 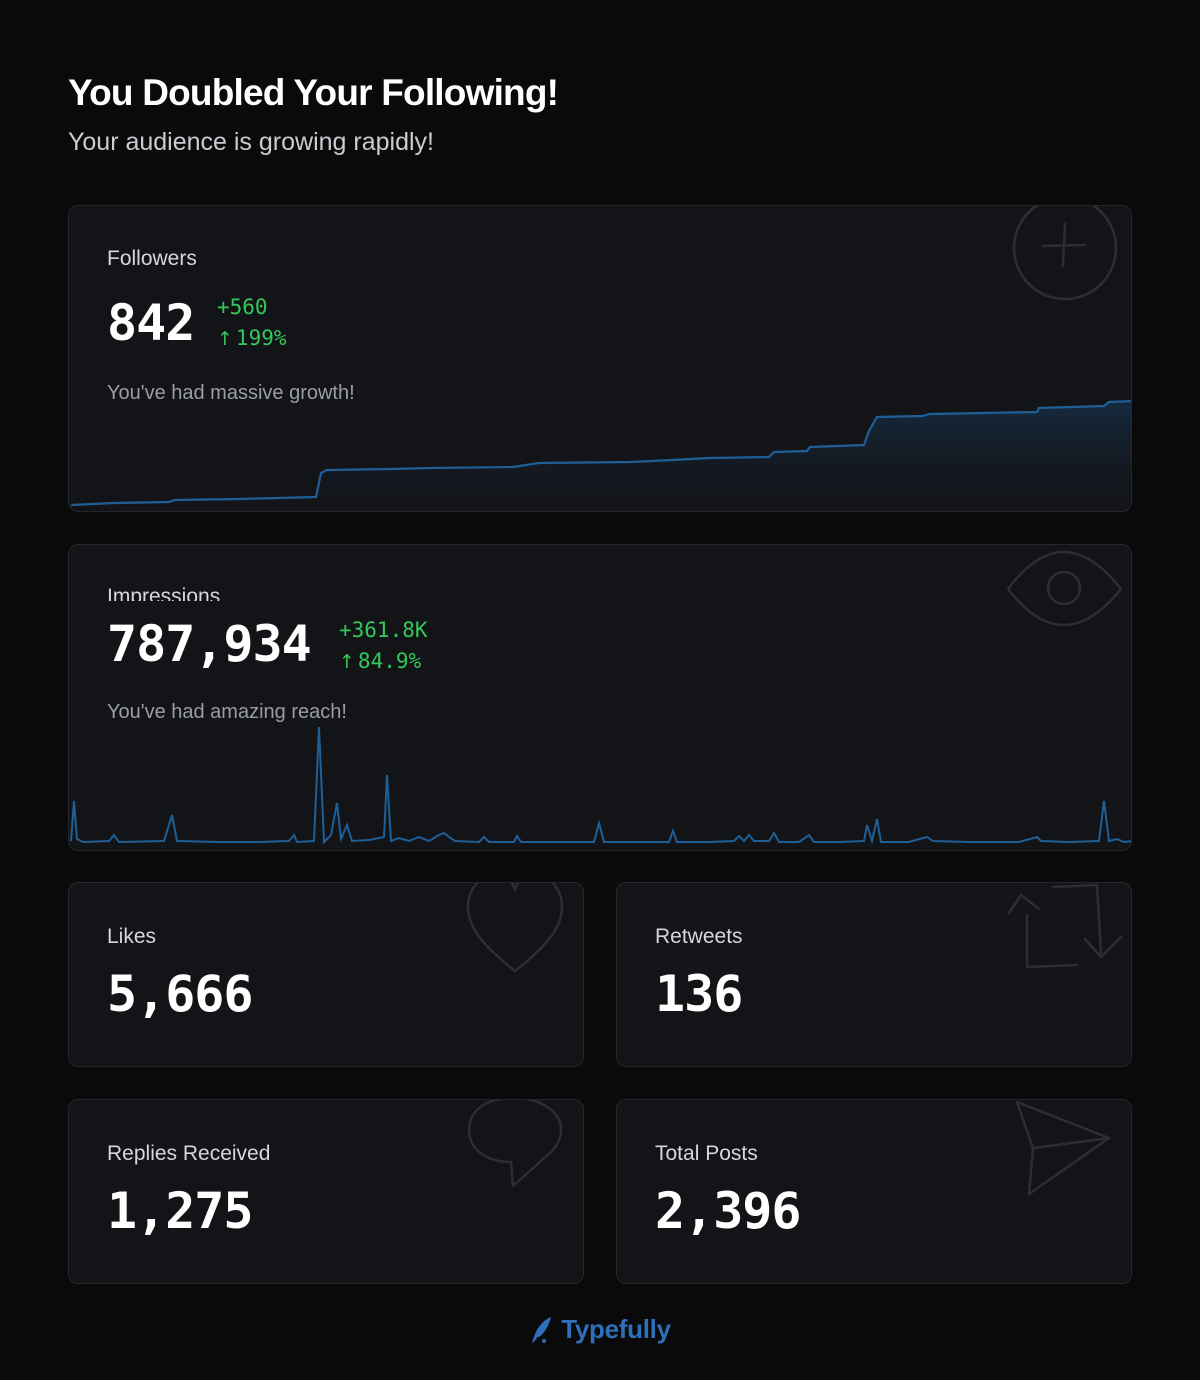 What do you see at coordinates (1065, 926) in the screenshot?
I see `retweet-icon` at bounding box center [1065, 926].